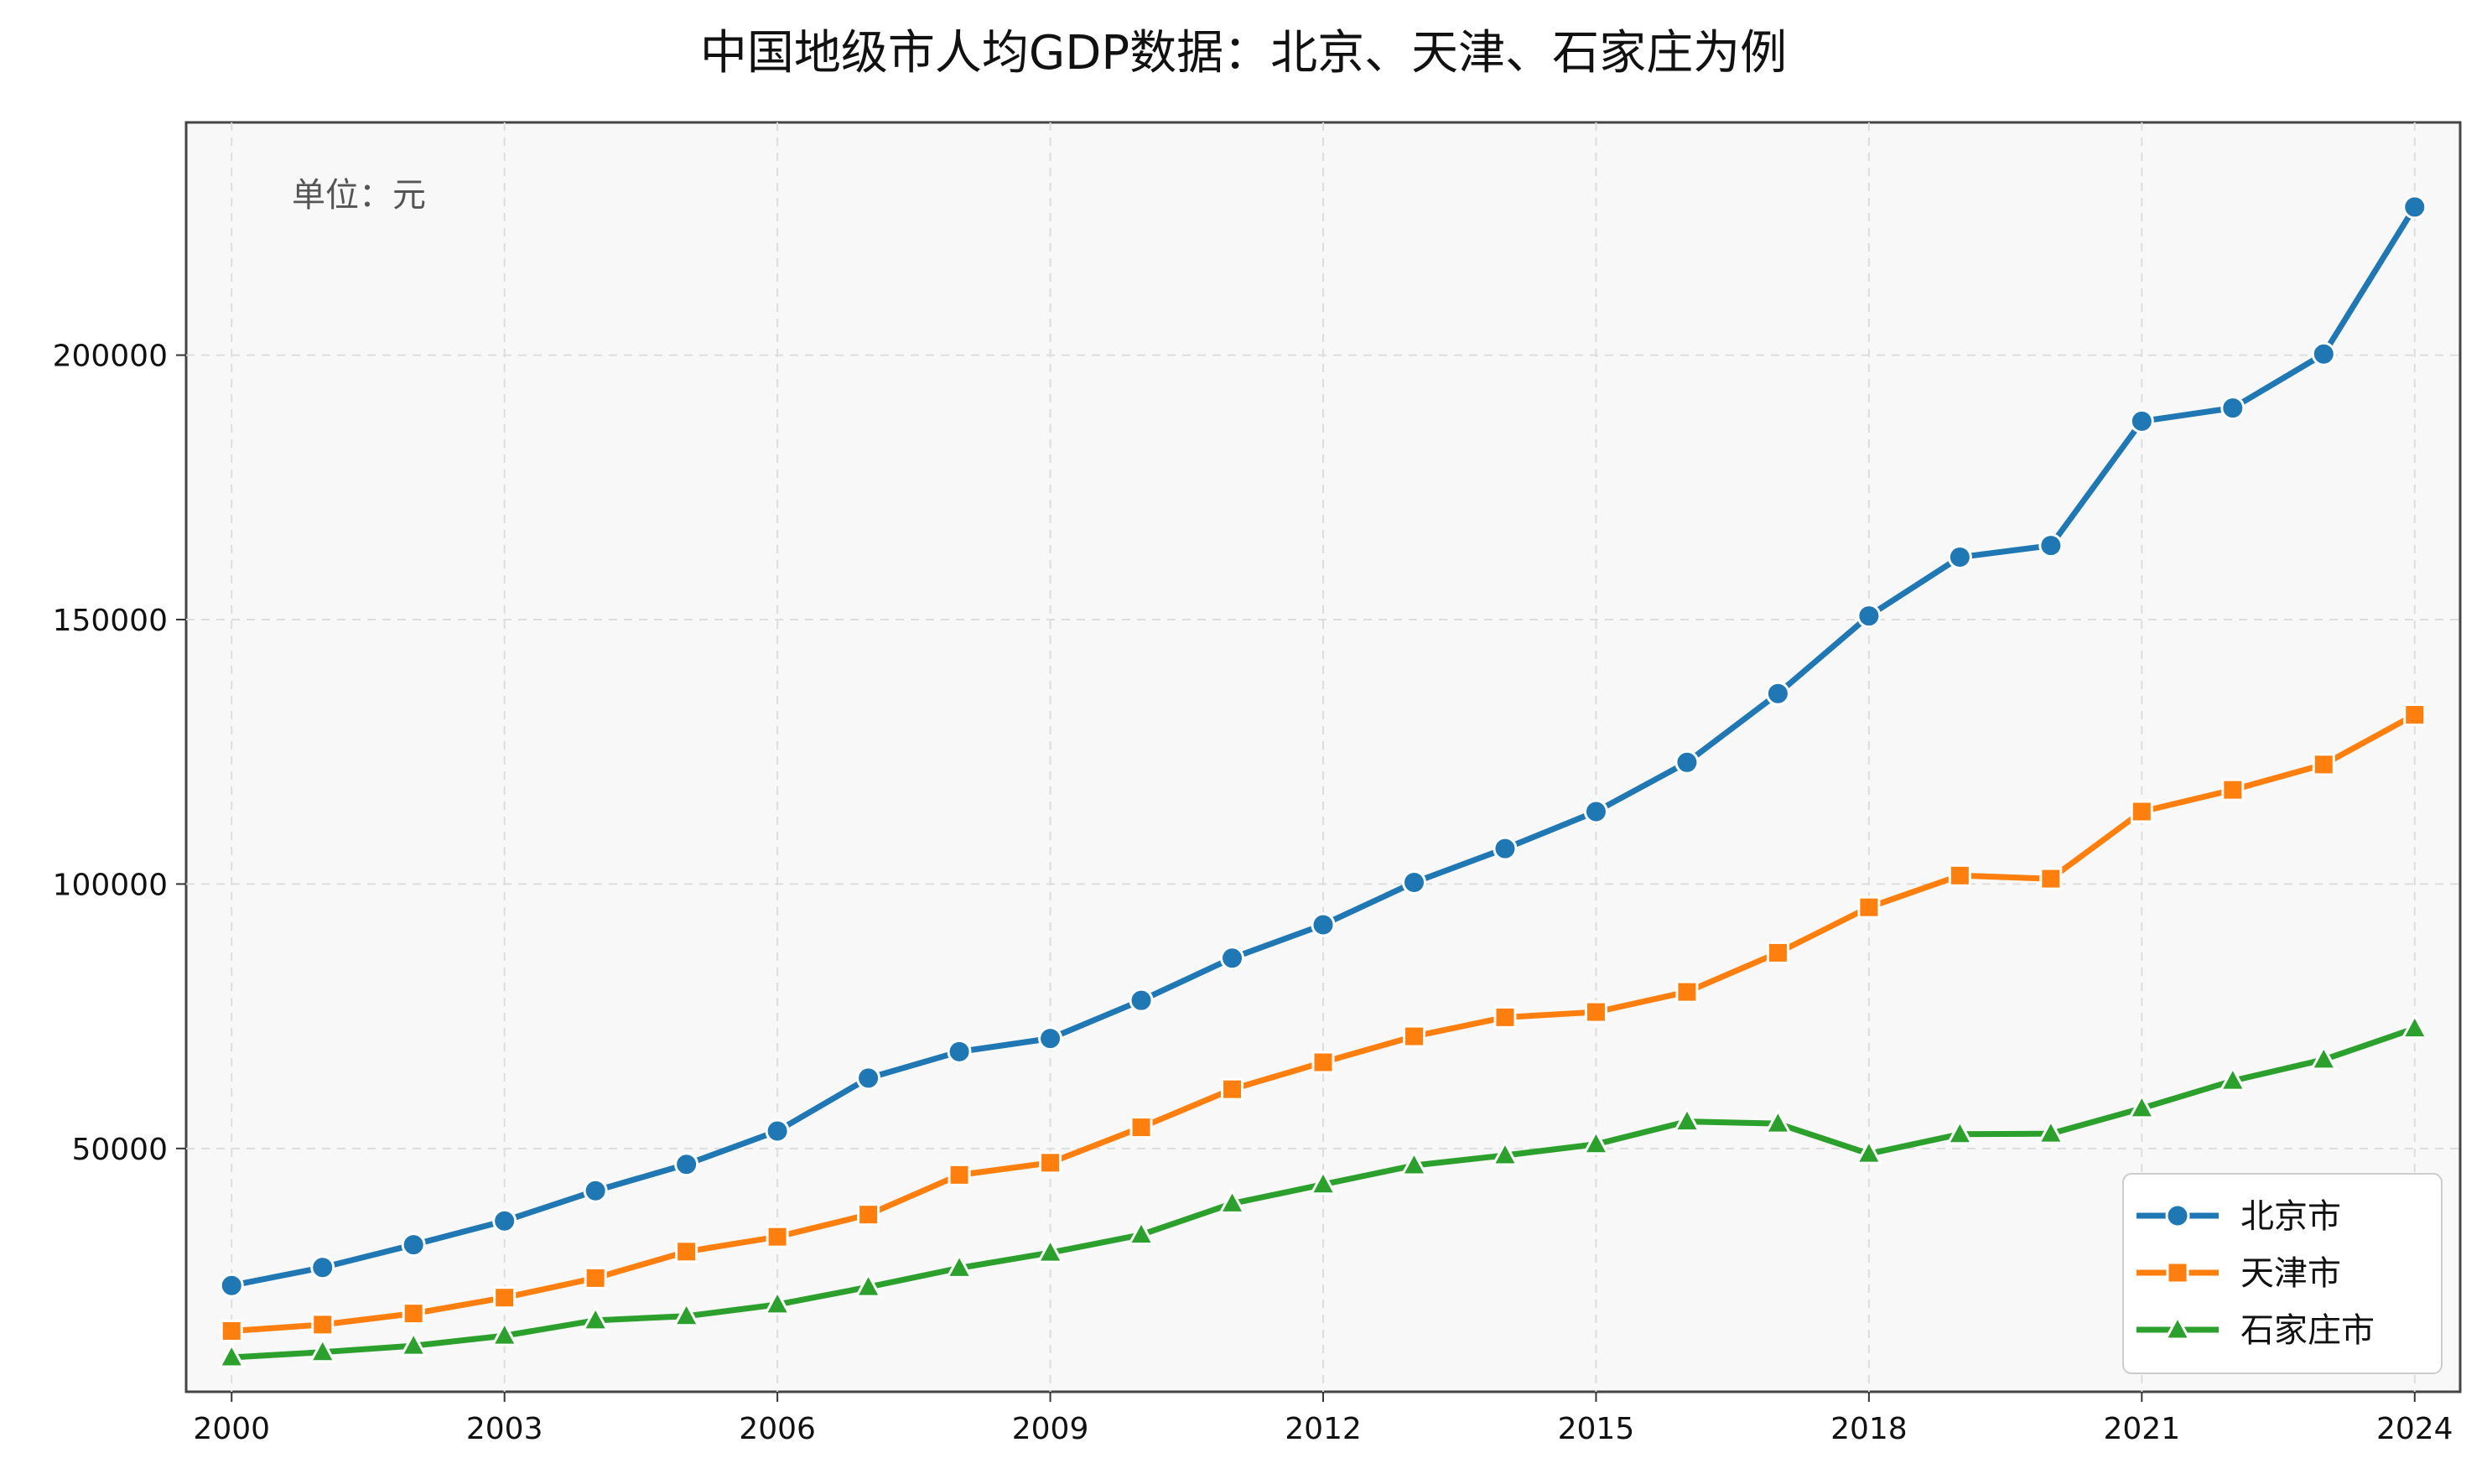 This screenshot has width=2487, height=1484. I want to click on legend-label: 石家庄市, so click(2307, 1330).